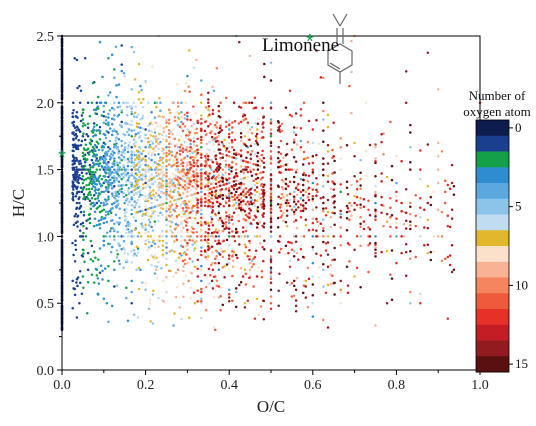  Describe the element at coordinates (229, 385) in the screenshot. I see `x-tick-label: 0.4` at that location.